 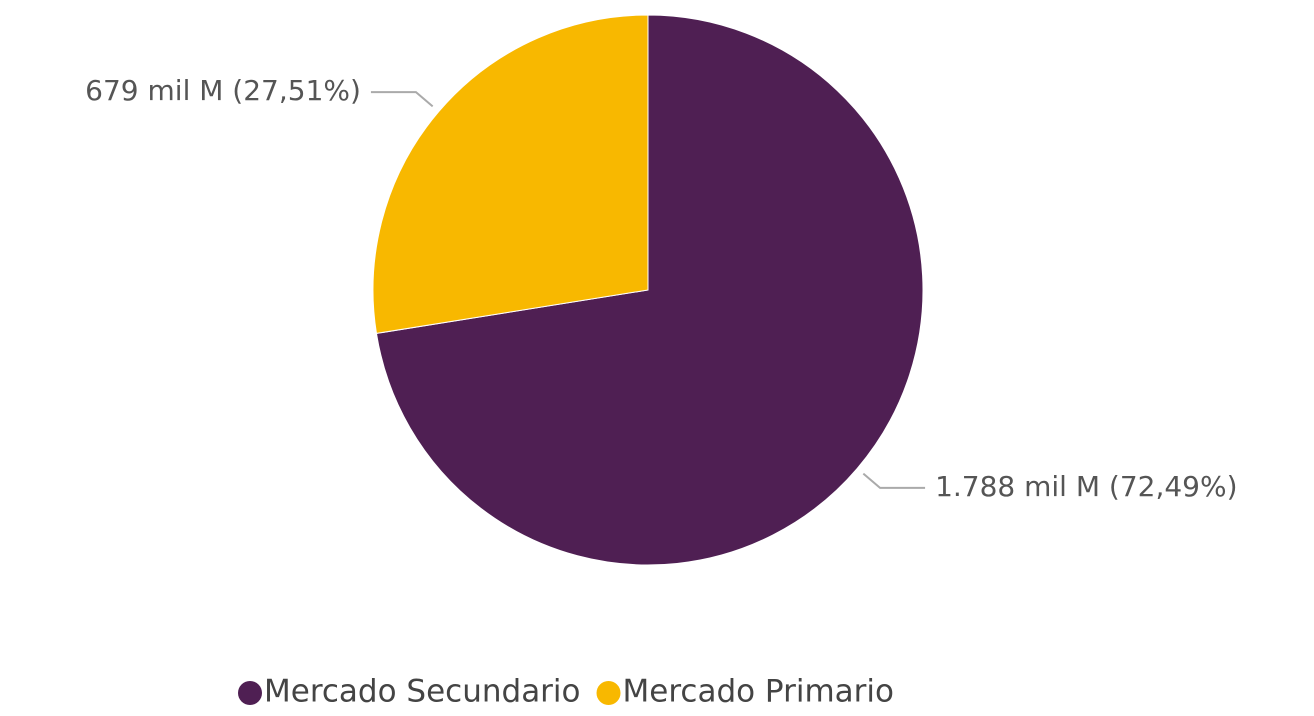 What do you see at coordinates (223, 90) in the screenshot?
I see `data-label: 679 mil M (27,51%)` at bounding box center [223, 90].